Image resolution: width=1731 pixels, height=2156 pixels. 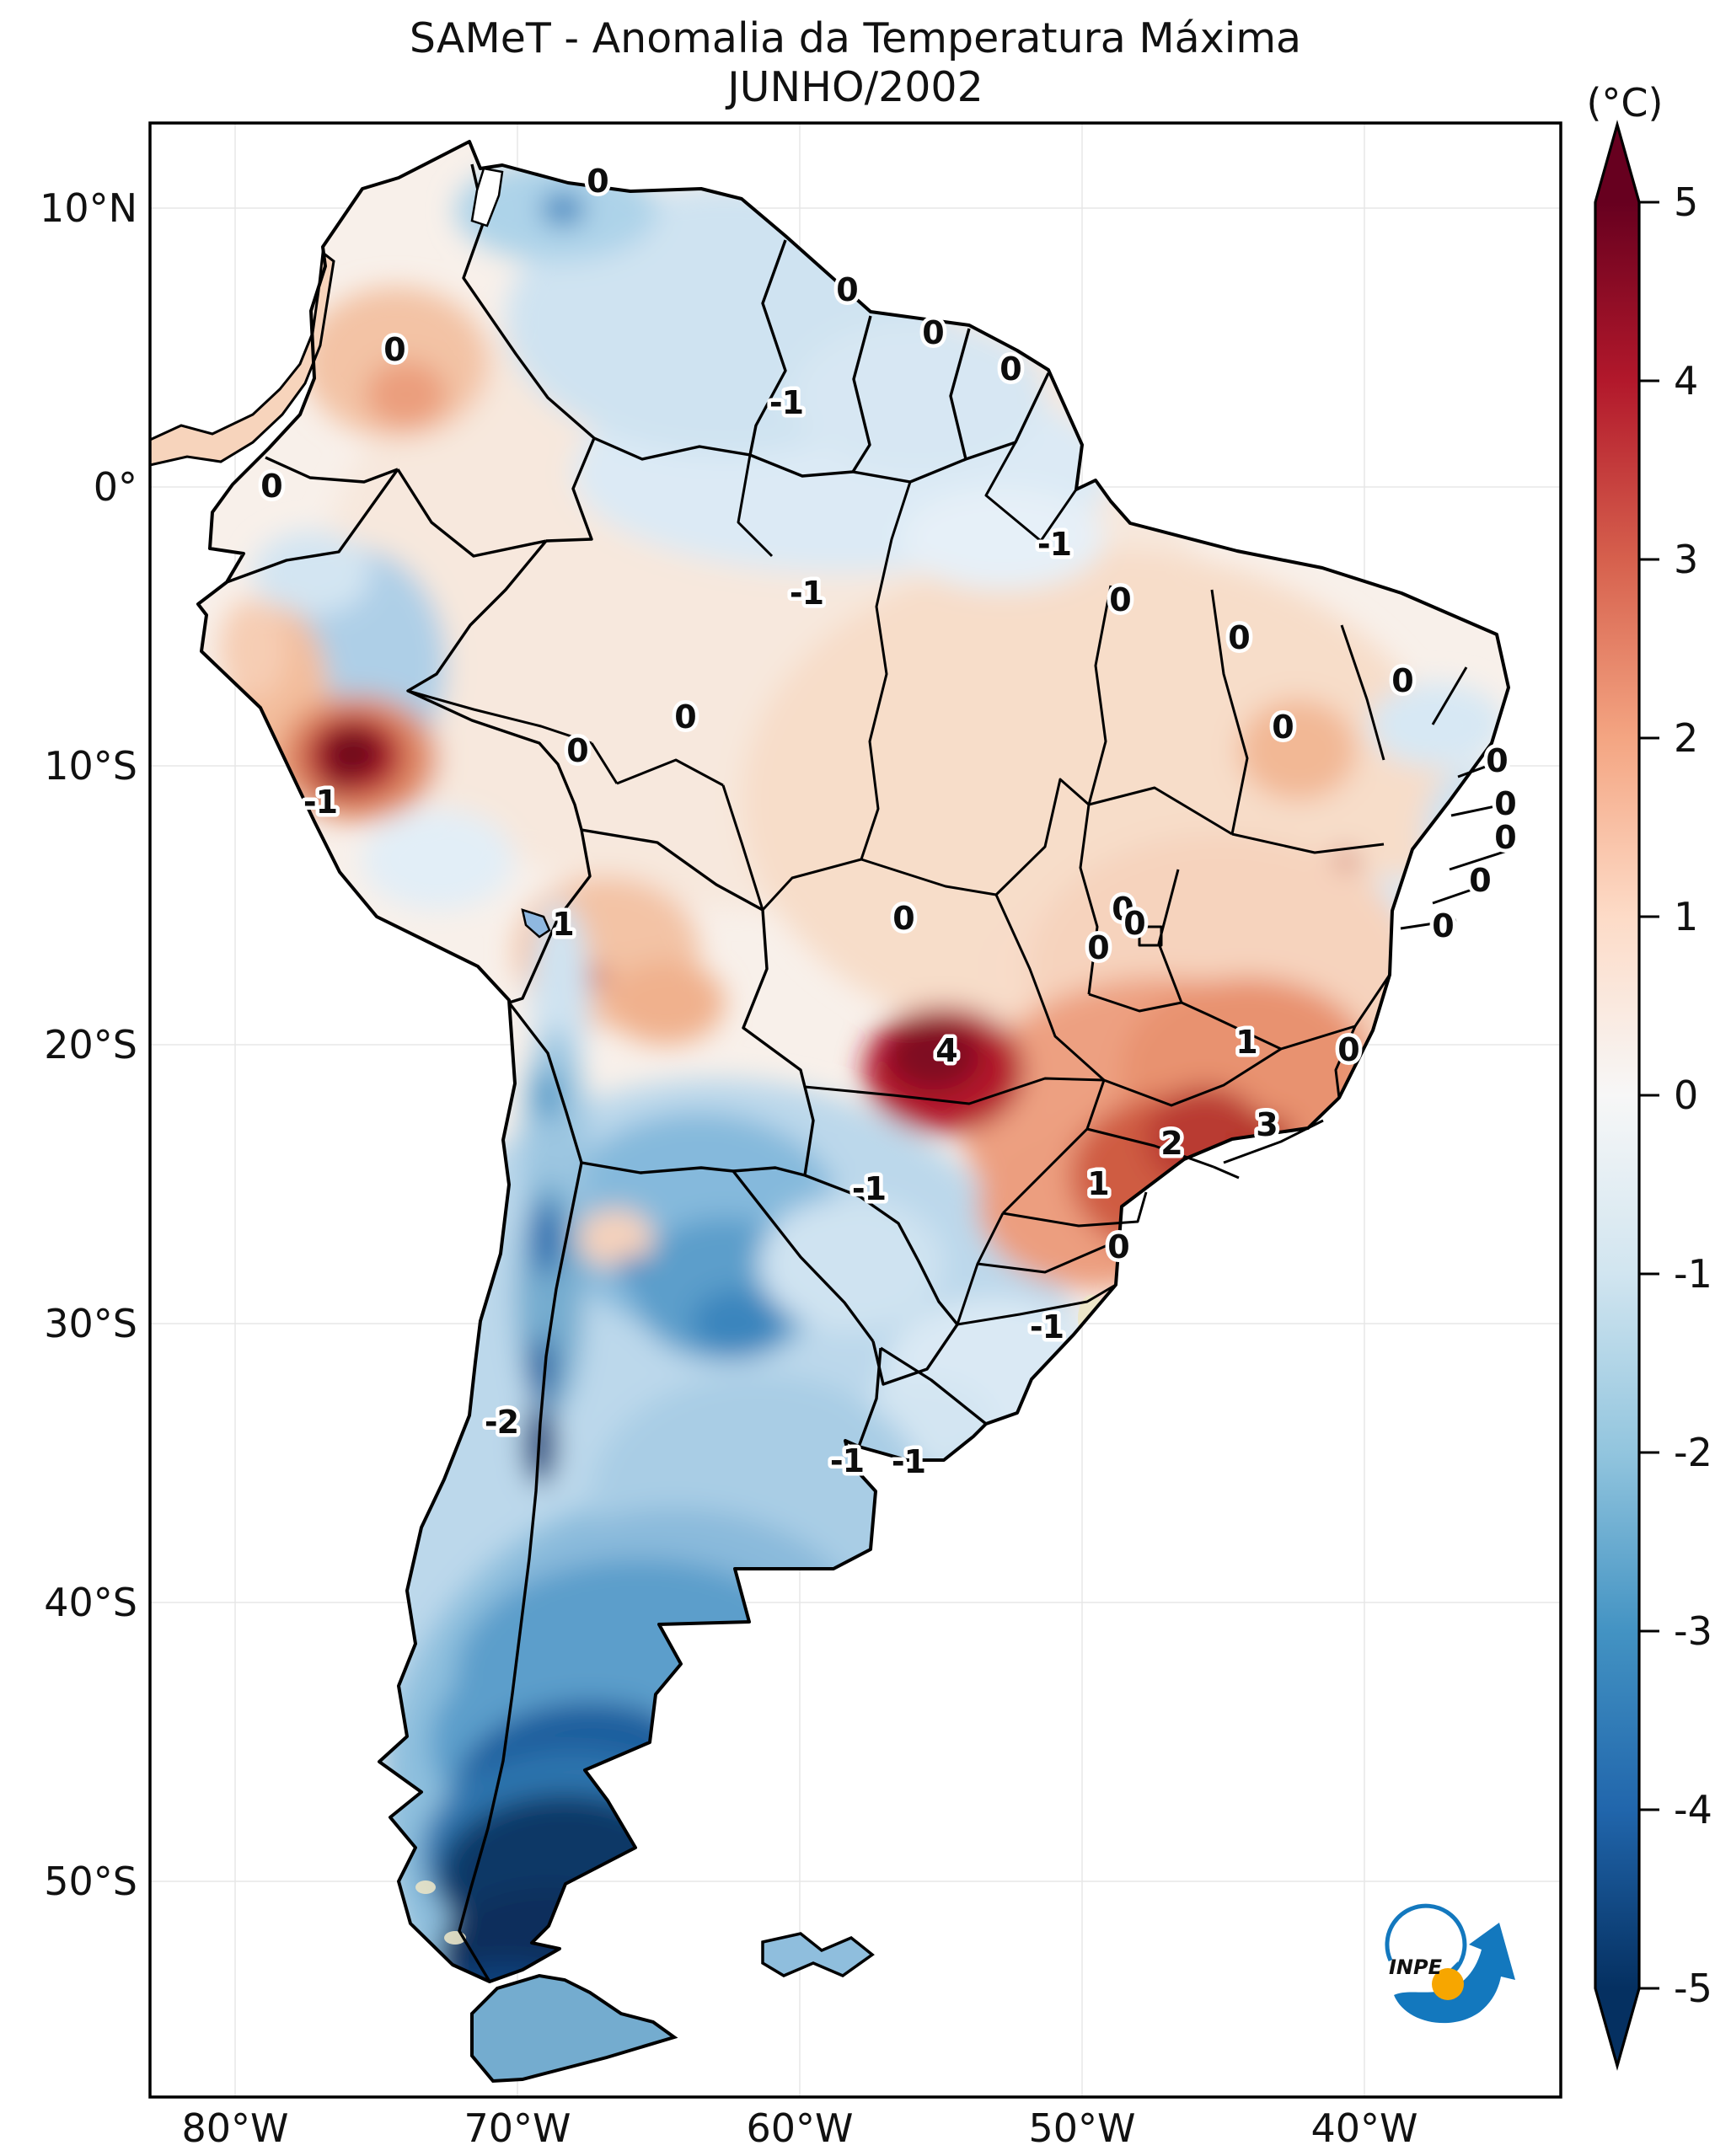 I want to click on inpe-logo-swoosh-arrow-icon, so click(x=1454, y=1973).